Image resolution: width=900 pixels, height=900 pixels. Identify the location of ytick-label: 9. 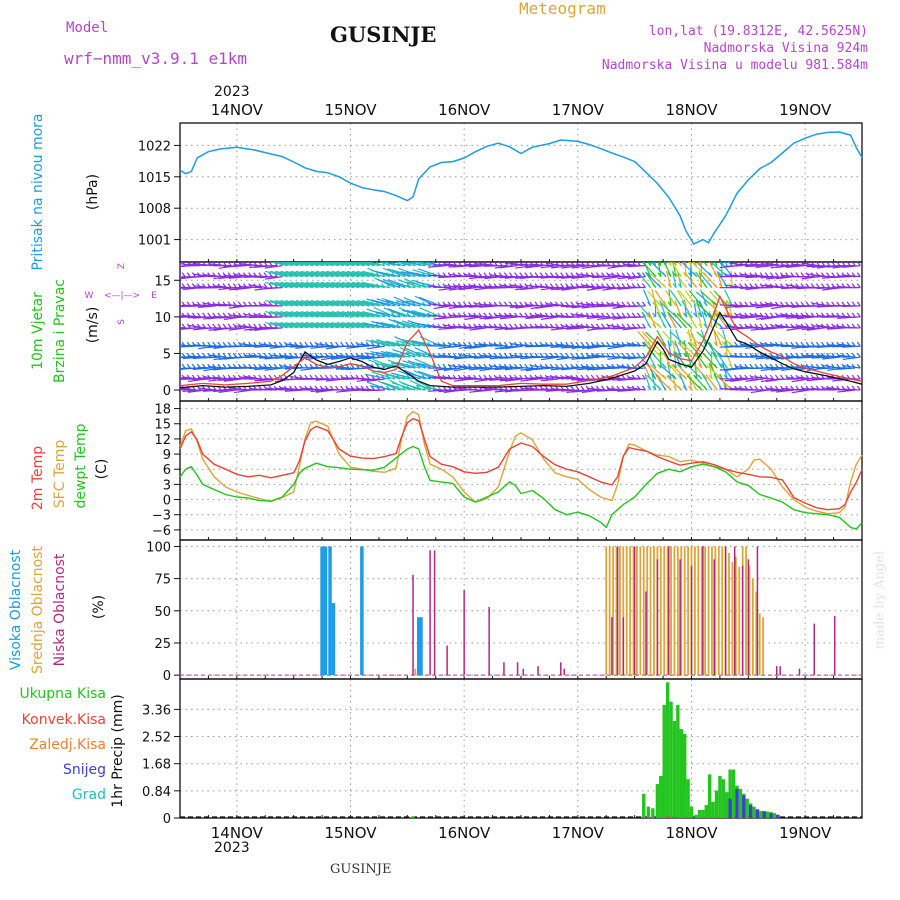
(167, 455).